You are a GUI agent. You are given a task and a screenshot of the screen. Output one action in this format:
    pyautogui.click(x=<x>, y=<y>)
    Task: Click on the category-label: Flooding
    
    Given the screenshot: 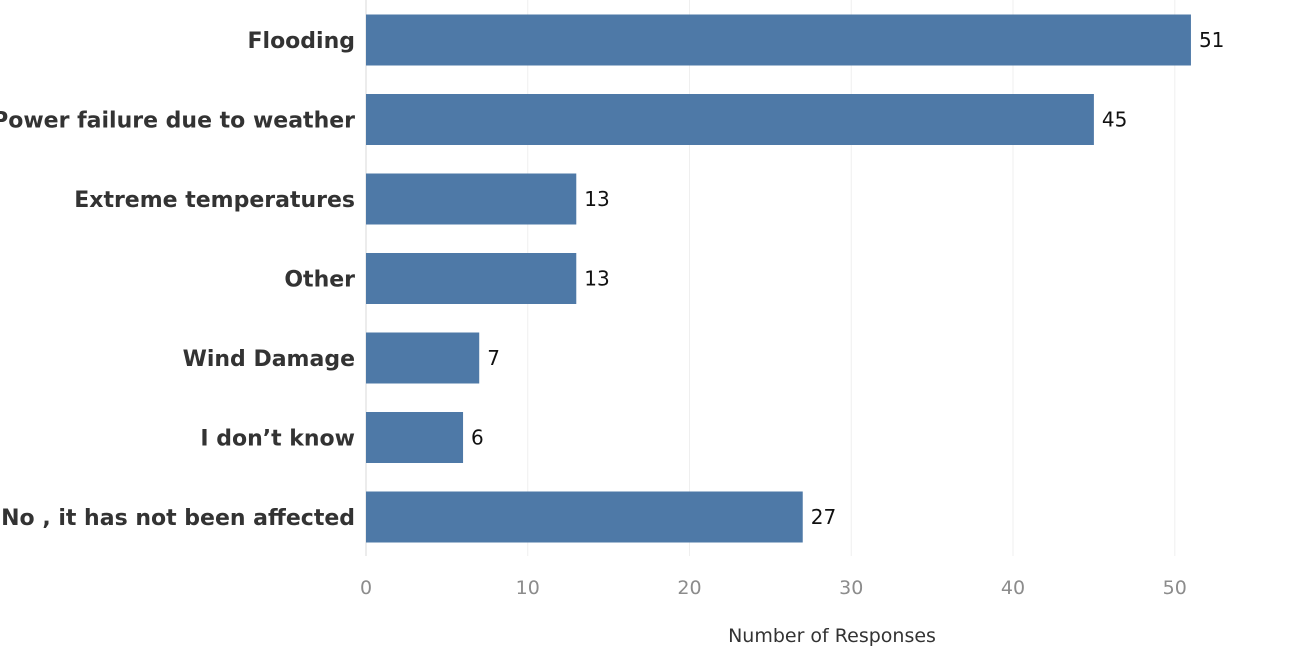 What is the action you would take?
    pyautogui.click(x=302, y=41)
    